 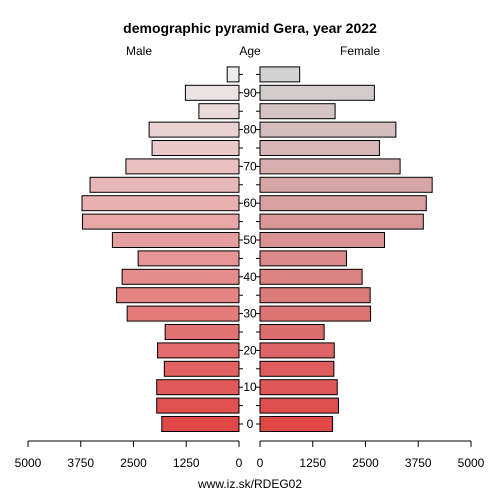 What do you see at coordinates (80, 463) in the screenshot?
I see `x-tick-label-left: 3750` at bounding box center [80, 463].